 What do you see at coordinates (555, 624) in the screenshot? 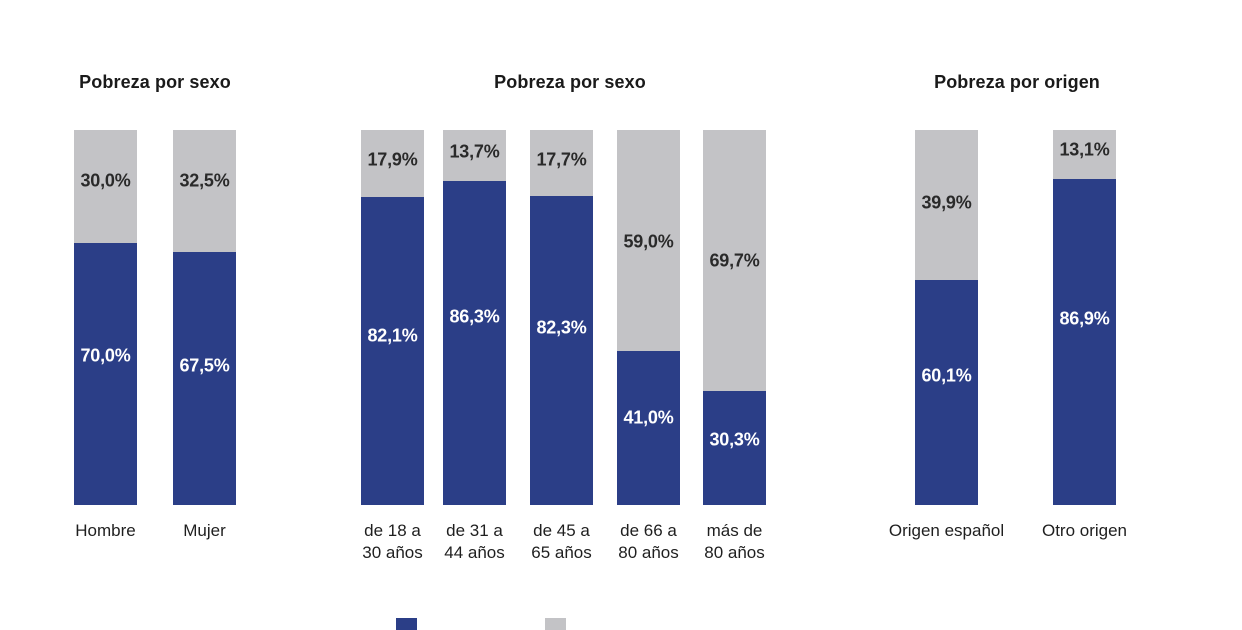
I see `gray-series-swatch` at bounding box center [555, 624].